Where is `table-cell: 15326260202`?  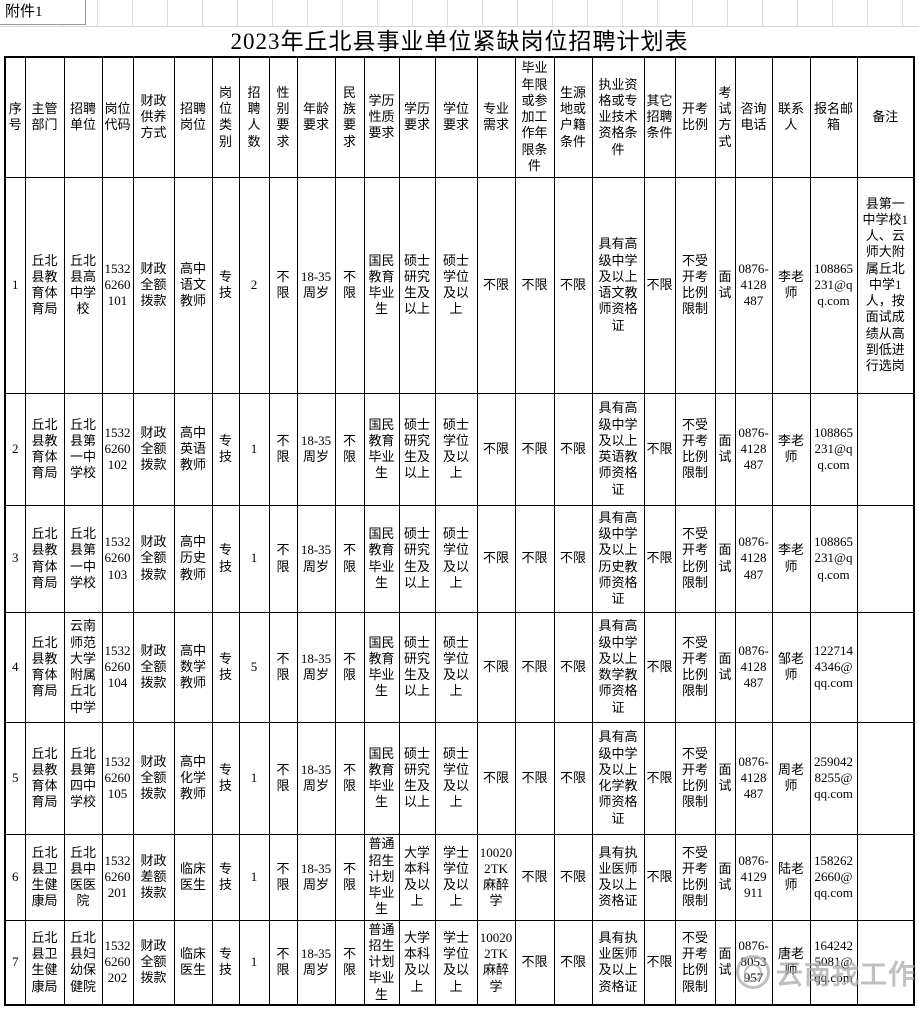 table-cell: 15326260202 is located at coordinates (117, 962).